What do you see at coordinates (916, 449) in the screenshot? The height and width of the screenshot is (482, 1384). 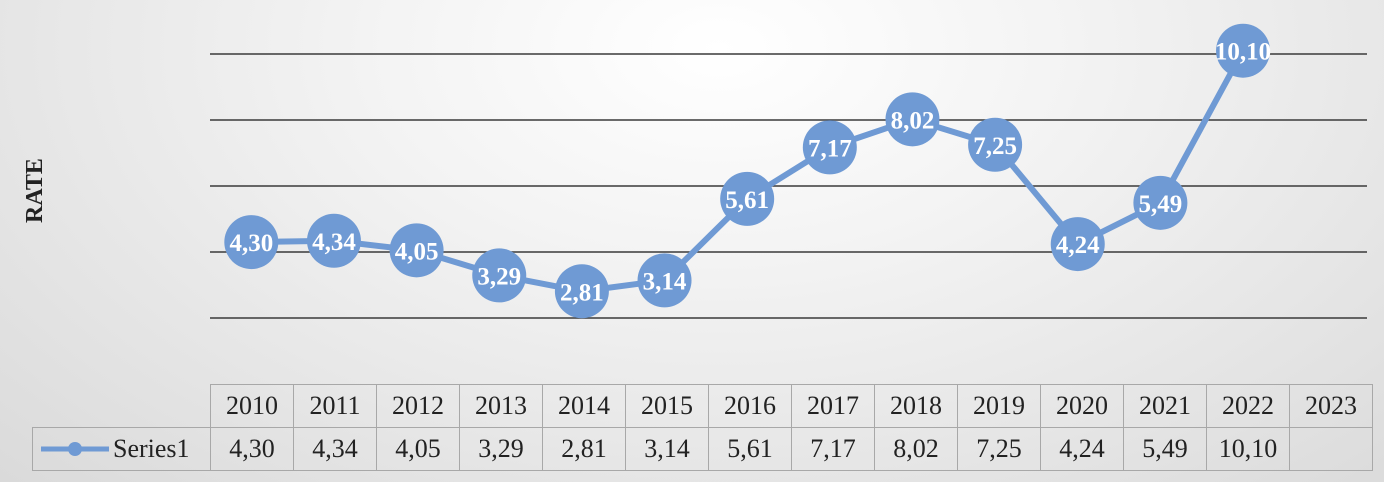 I see `table-value-cell: 8,02` at bounding box center [916, 449].